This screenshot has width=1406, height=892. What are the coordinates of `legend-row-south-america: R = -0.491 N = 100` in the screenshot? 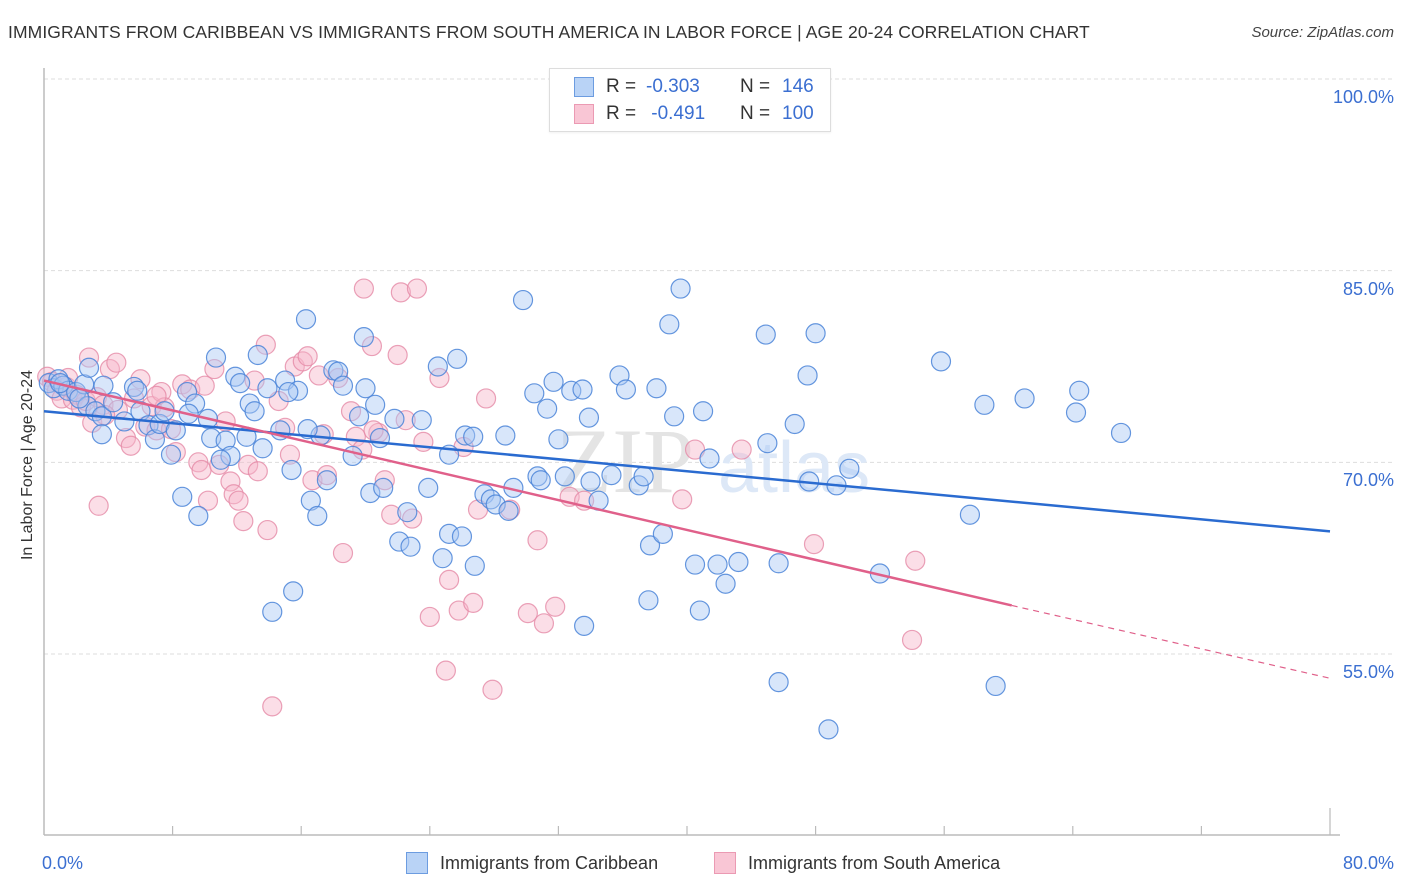 It's located at (694, 114).